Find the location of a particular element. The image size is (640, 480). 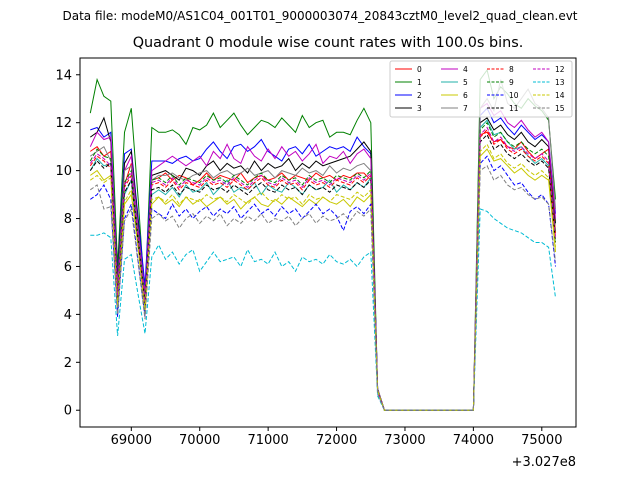

y-tick-label: 2 is located at coordinates (68, 363).